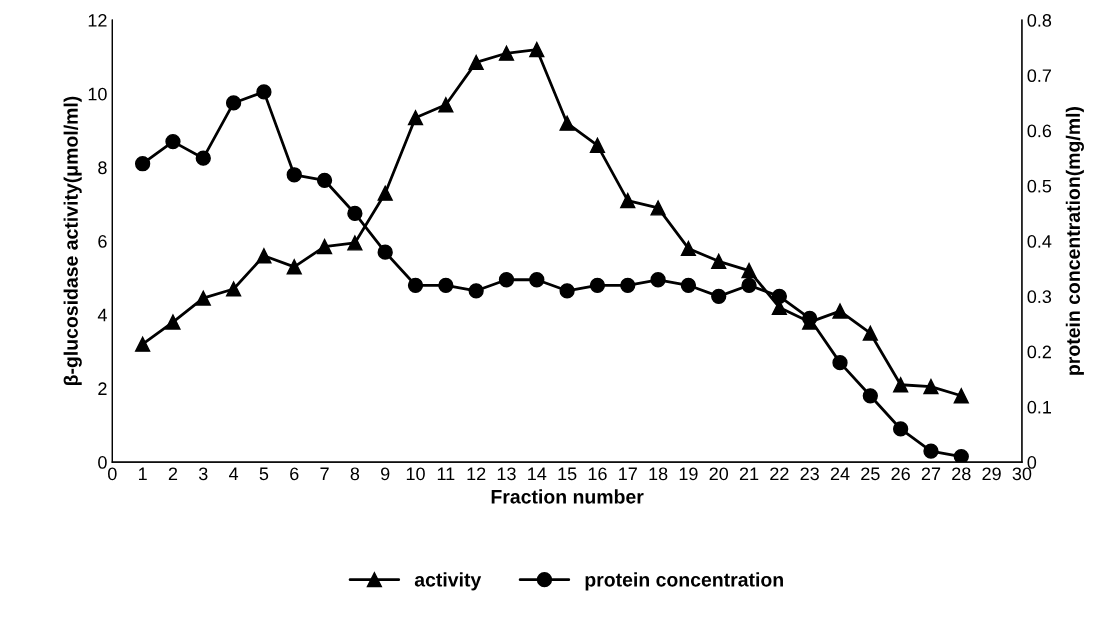 The height and width of the screenshot is (627, 1112). What do you see at coordinates (1039, 20) in the screenshot?
I see `y2-tick-label: 0.8` at bounding box center [1039, 20].